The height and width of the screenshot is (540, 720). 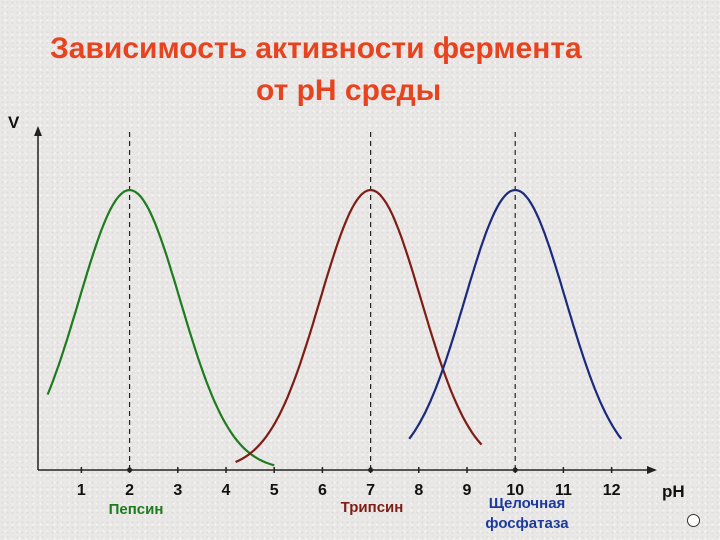 I want to click on x-tick-label: 1, so click(x=81, y=490).